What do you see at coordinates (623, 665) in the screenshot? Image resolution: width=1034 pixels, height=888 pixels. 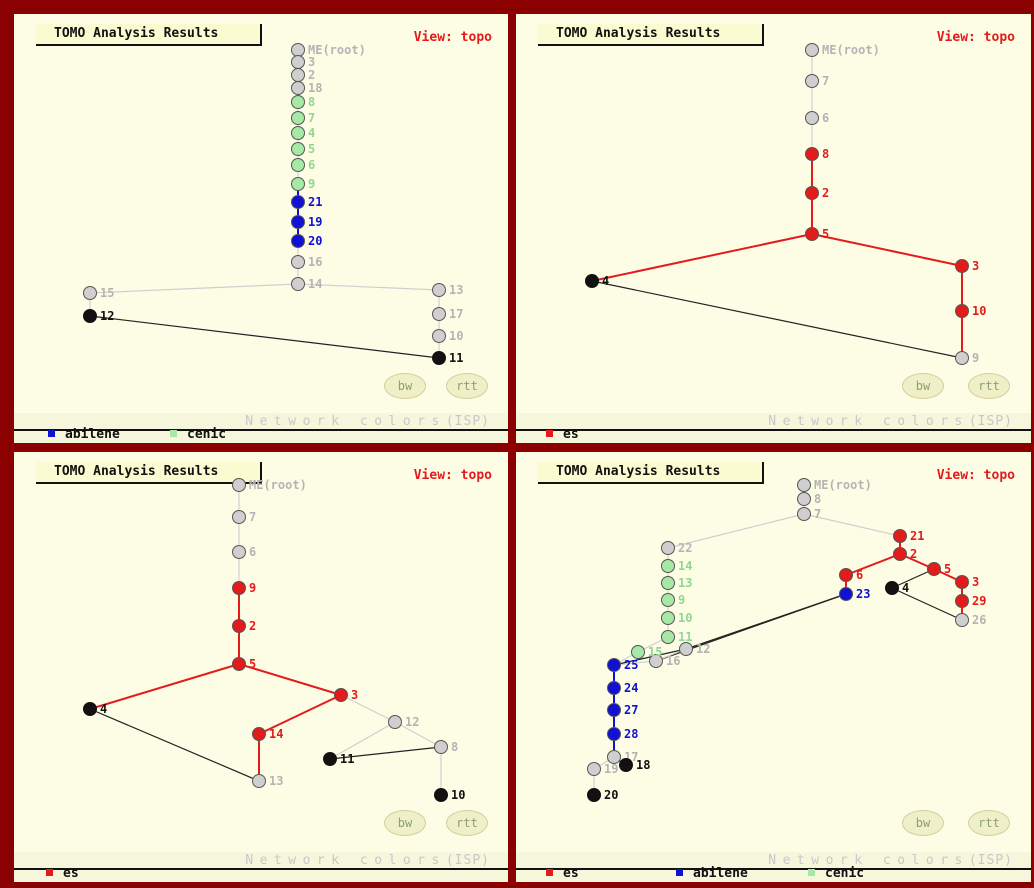 I see `node-25: 25` at bounding box center [623, 665].